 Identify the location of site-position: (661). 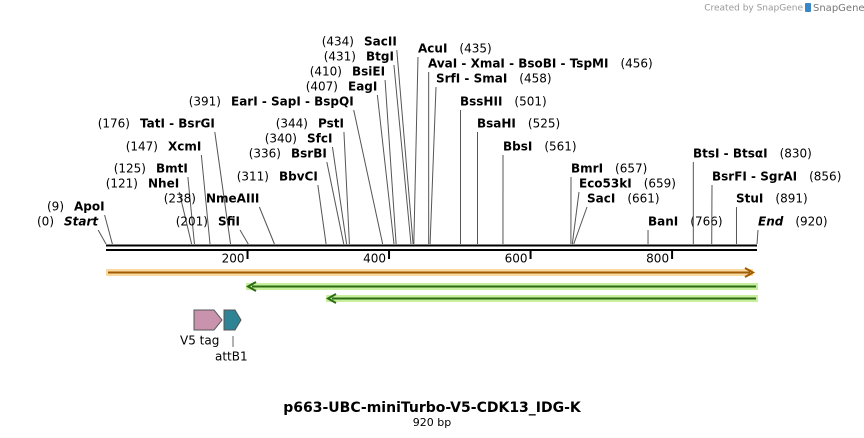
(643, 199).